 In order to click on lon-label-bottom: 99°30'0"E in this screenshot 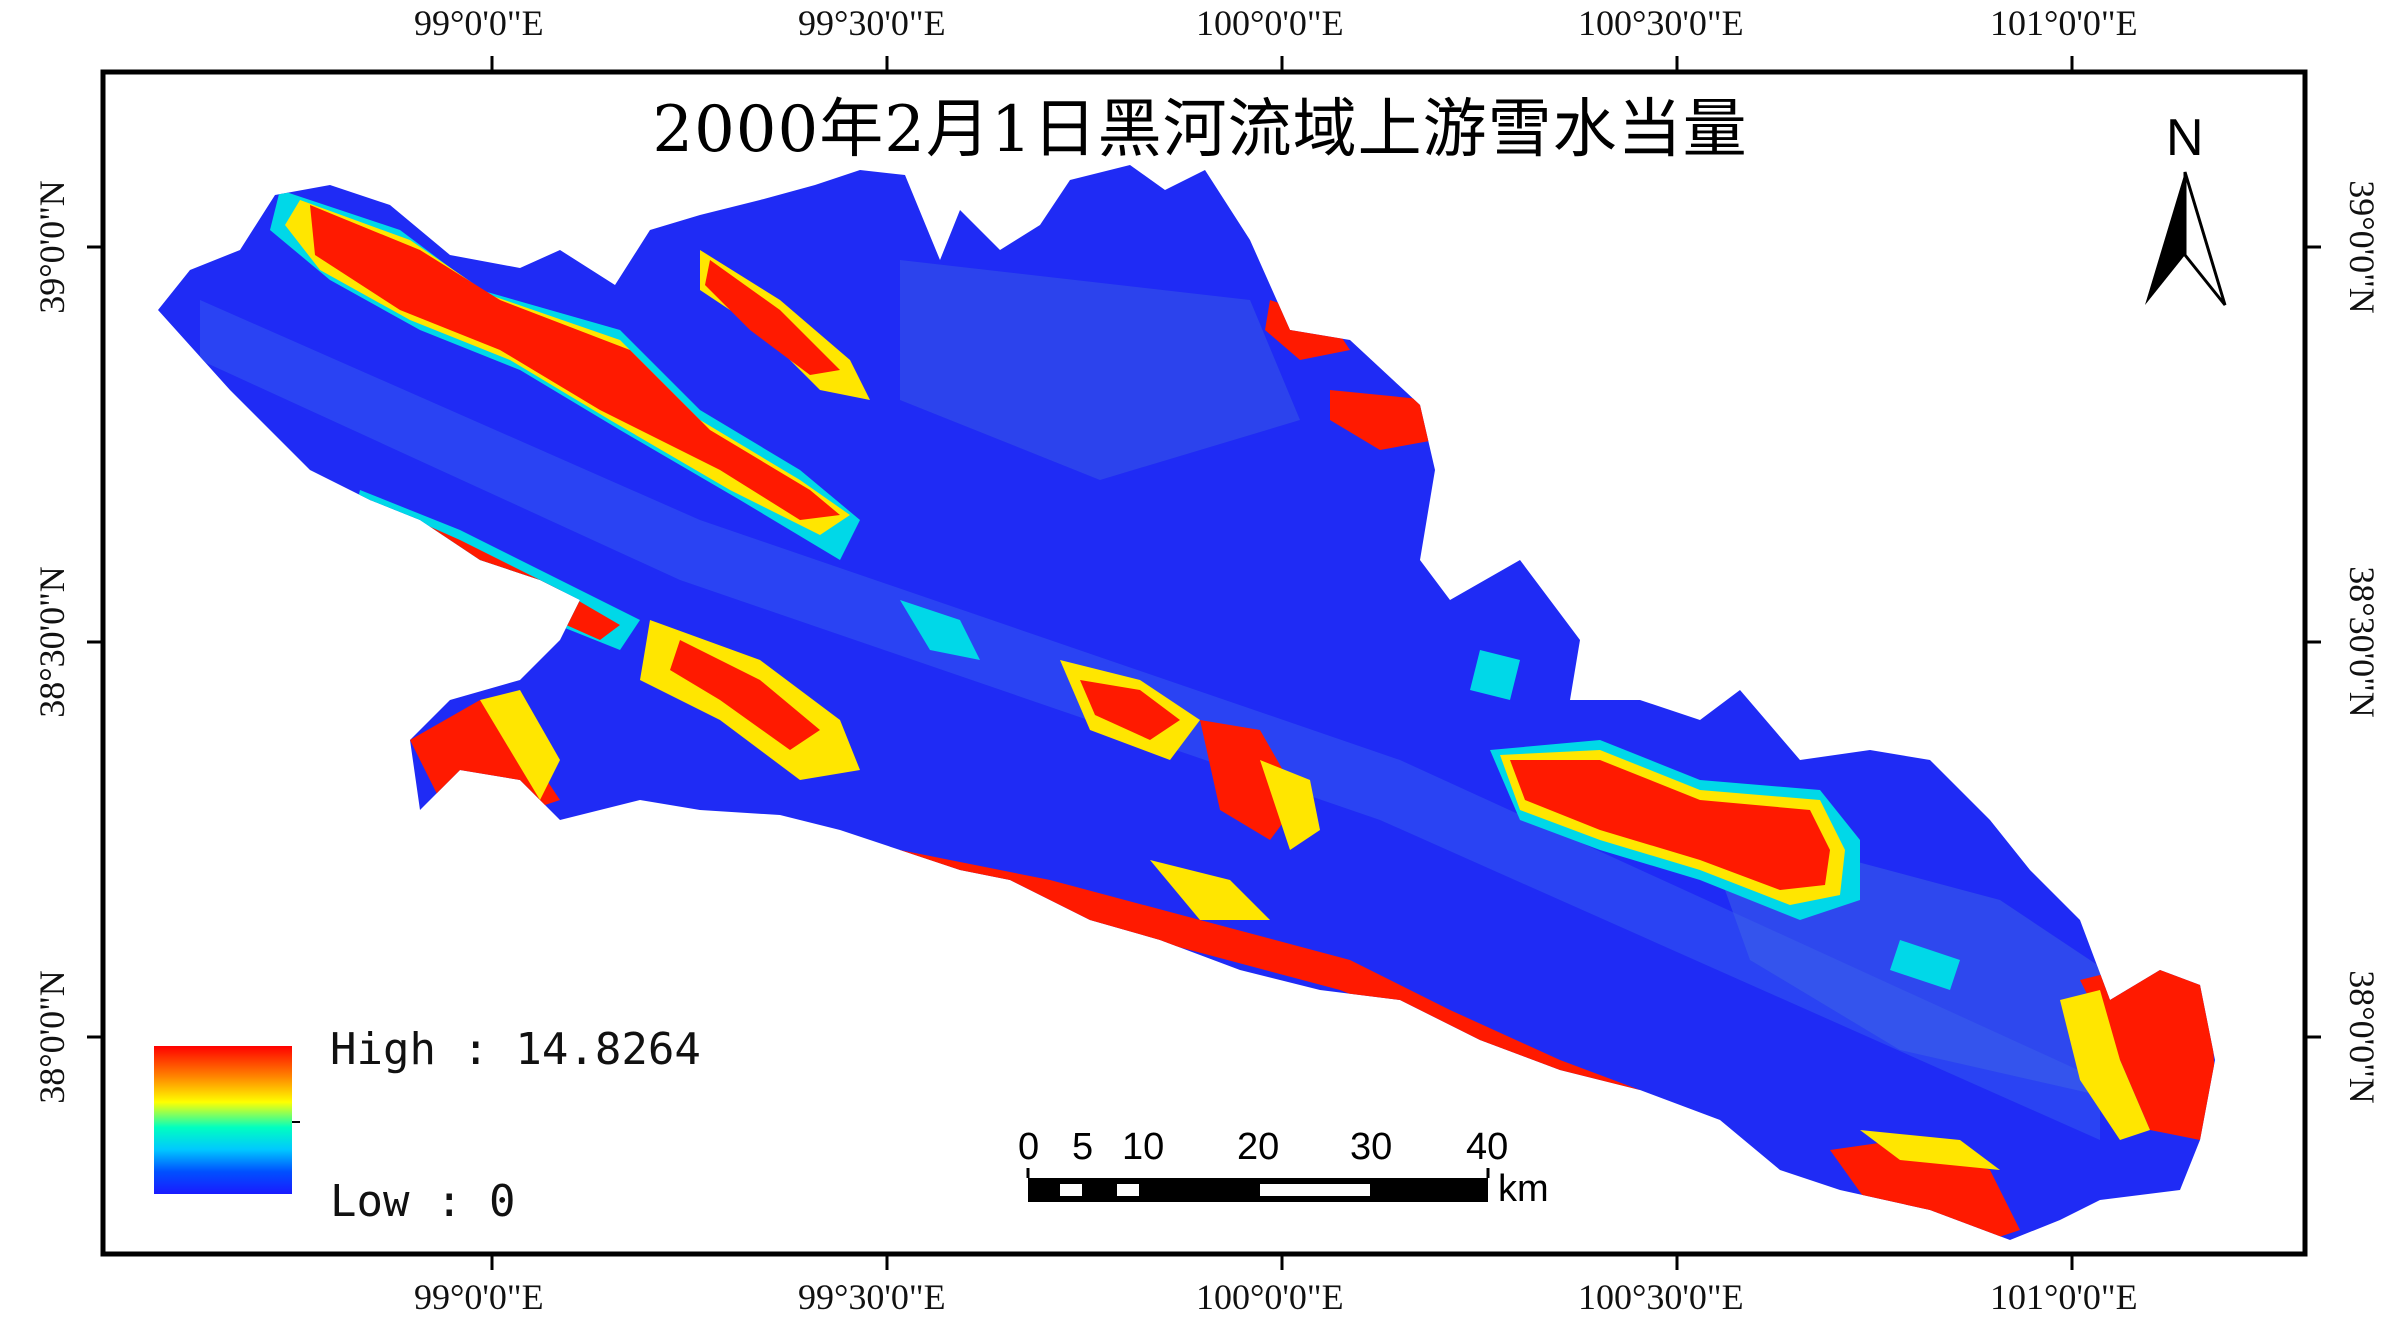, I will do `click(872, 1297)`.